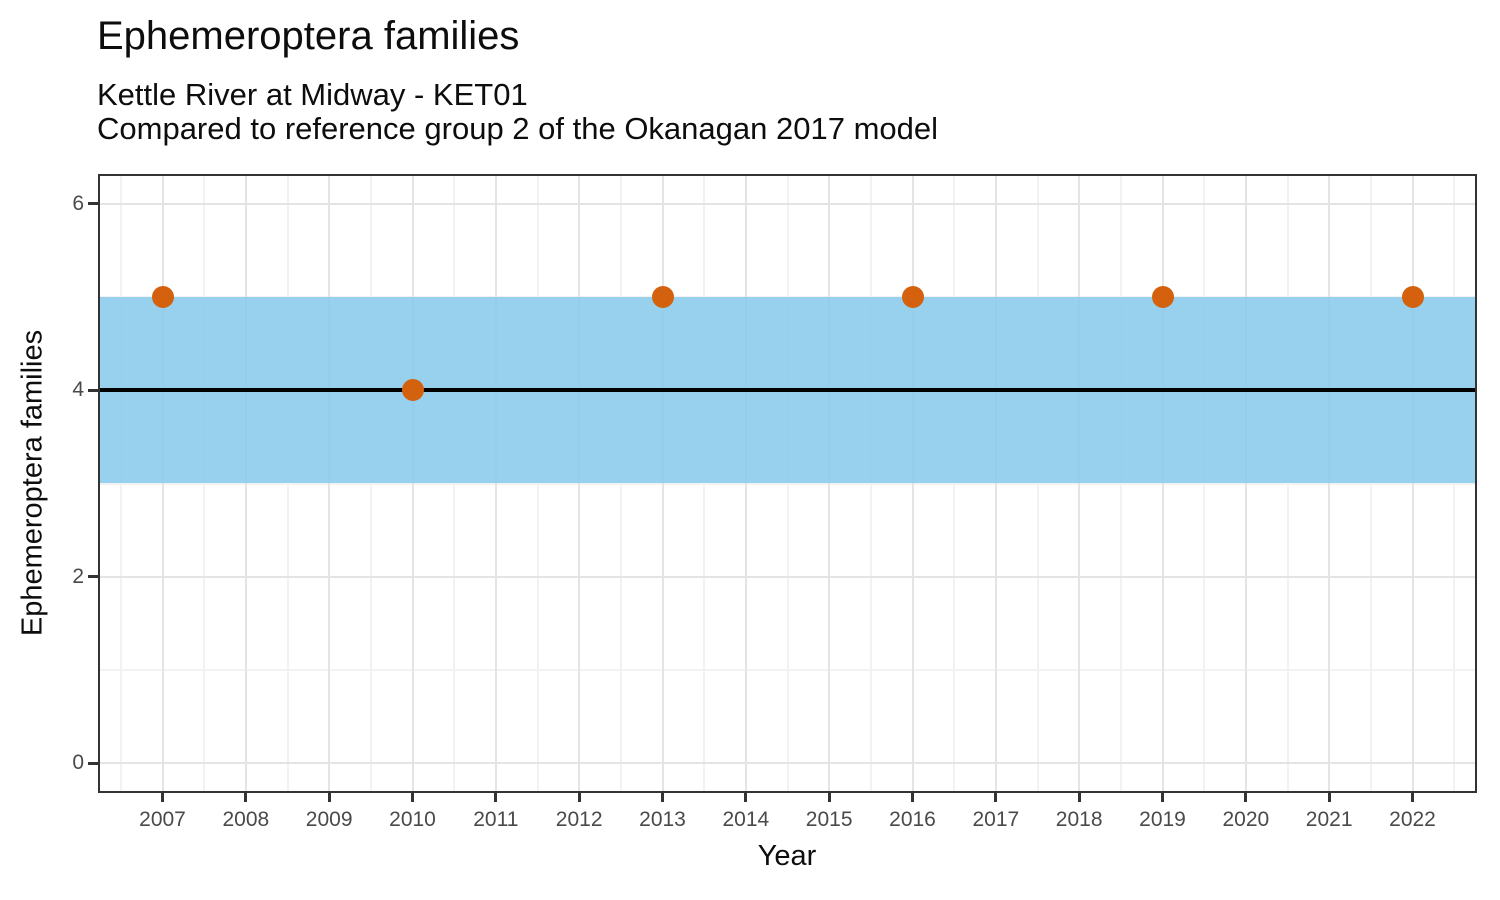 Image resolution: width=1500 pixels, height=900 pixels. Describe the element at coordinates (829, 819) in the screenshot. I see `x-tick-label: 2015` at that location.